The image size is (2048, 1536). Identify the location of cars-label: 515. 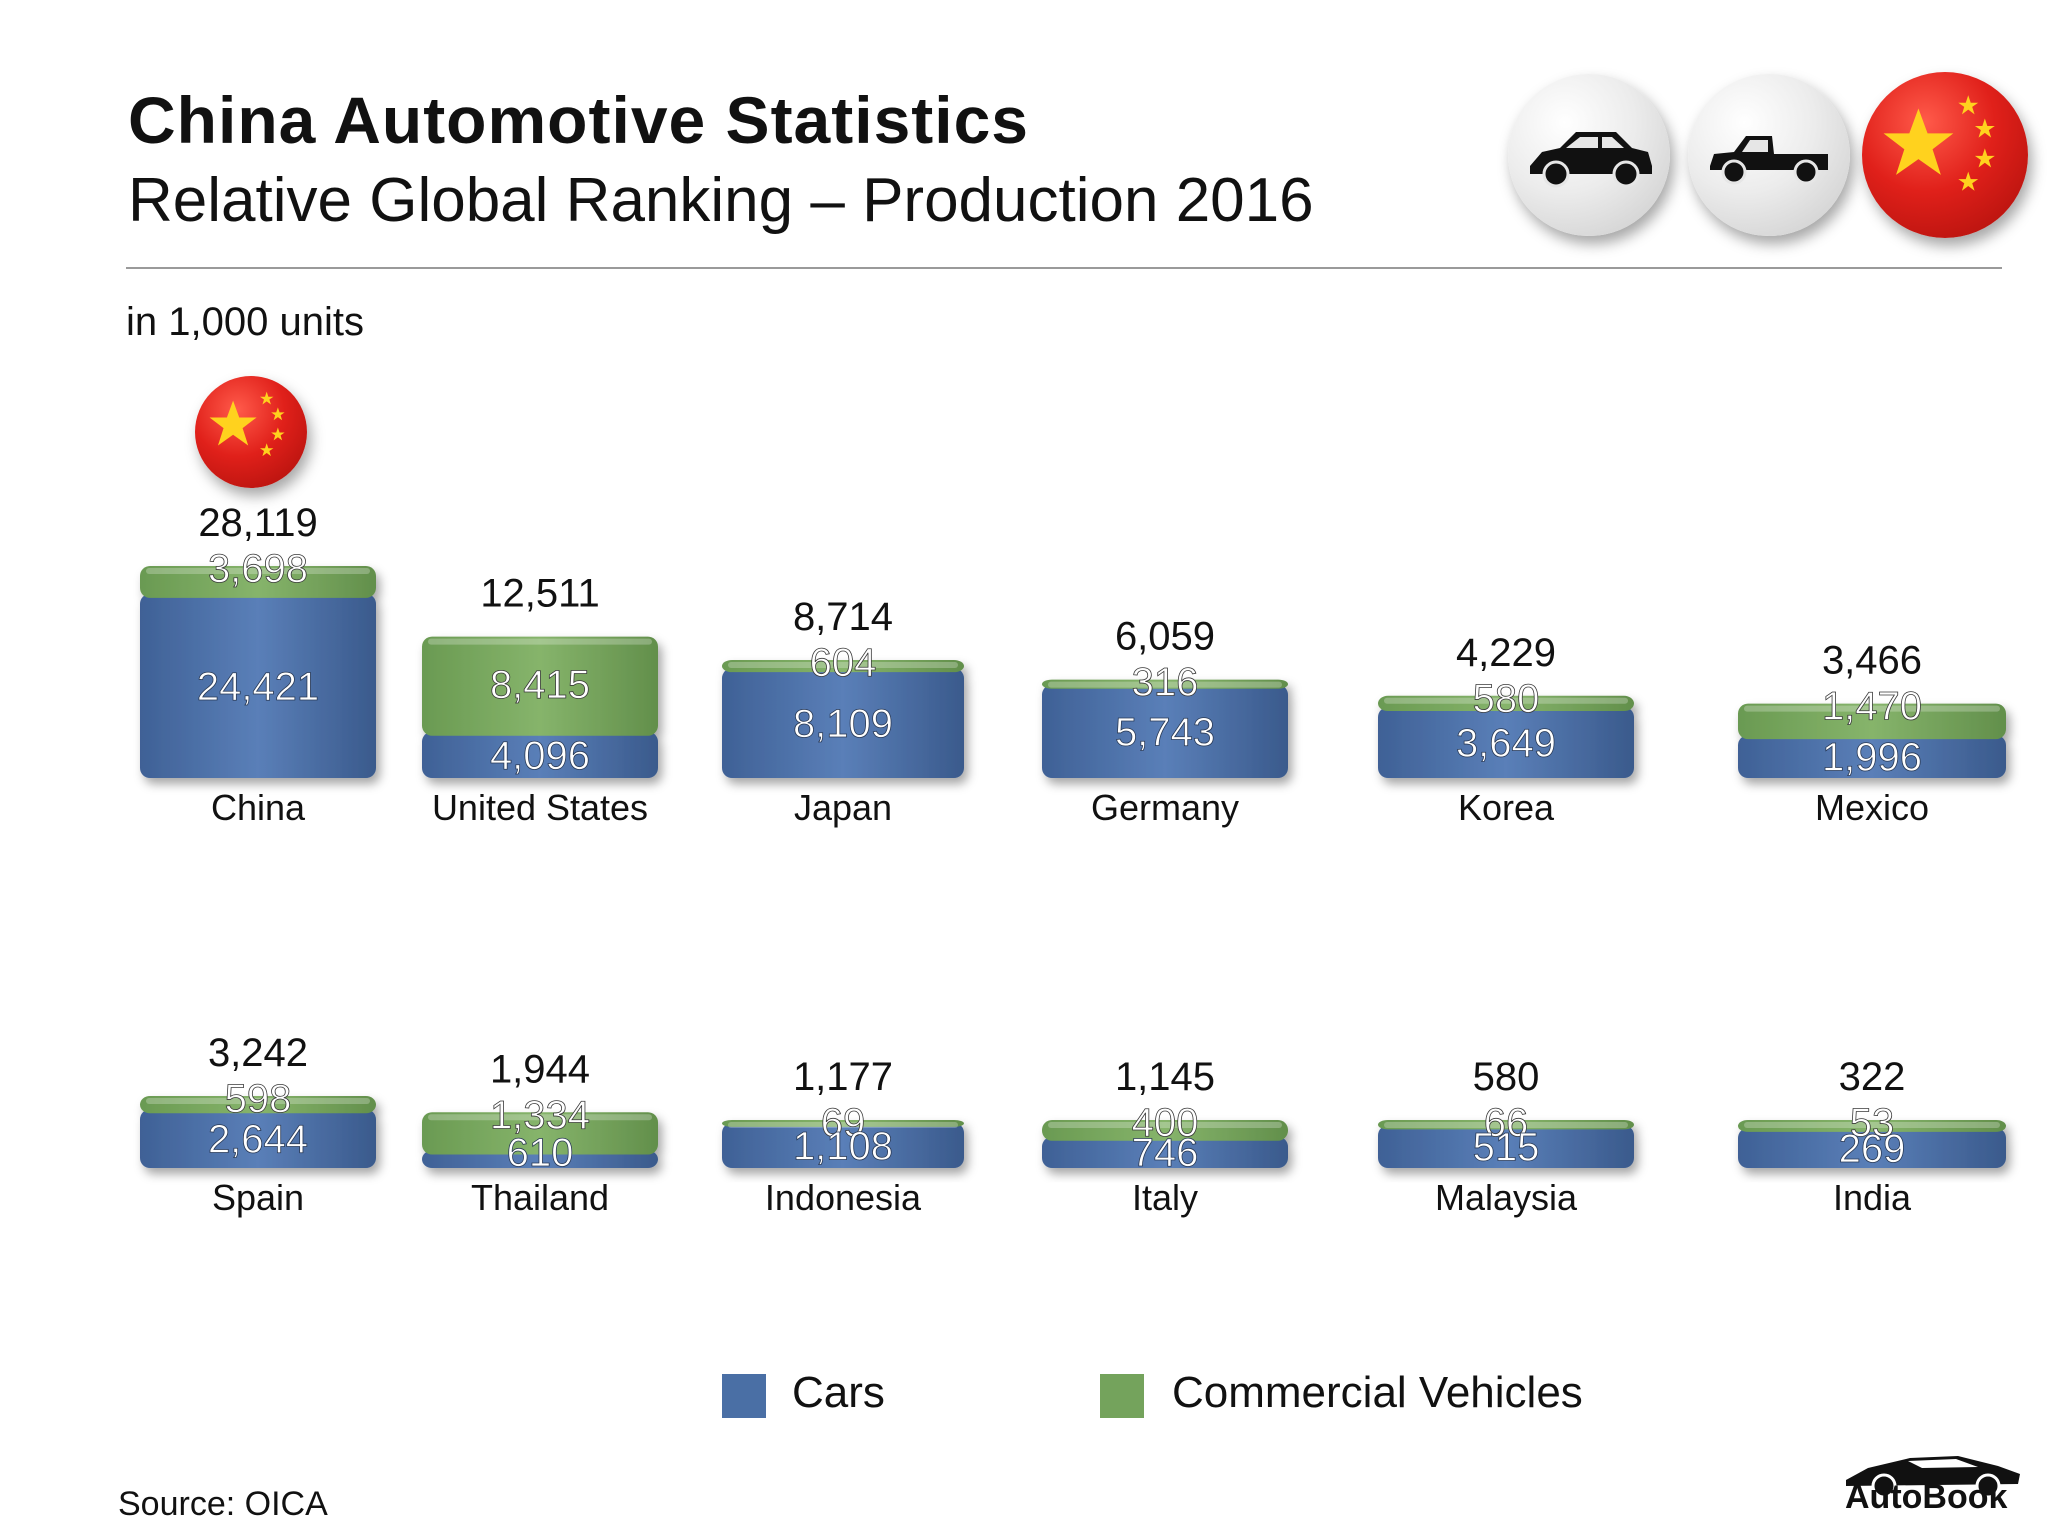
(1506, 1148).